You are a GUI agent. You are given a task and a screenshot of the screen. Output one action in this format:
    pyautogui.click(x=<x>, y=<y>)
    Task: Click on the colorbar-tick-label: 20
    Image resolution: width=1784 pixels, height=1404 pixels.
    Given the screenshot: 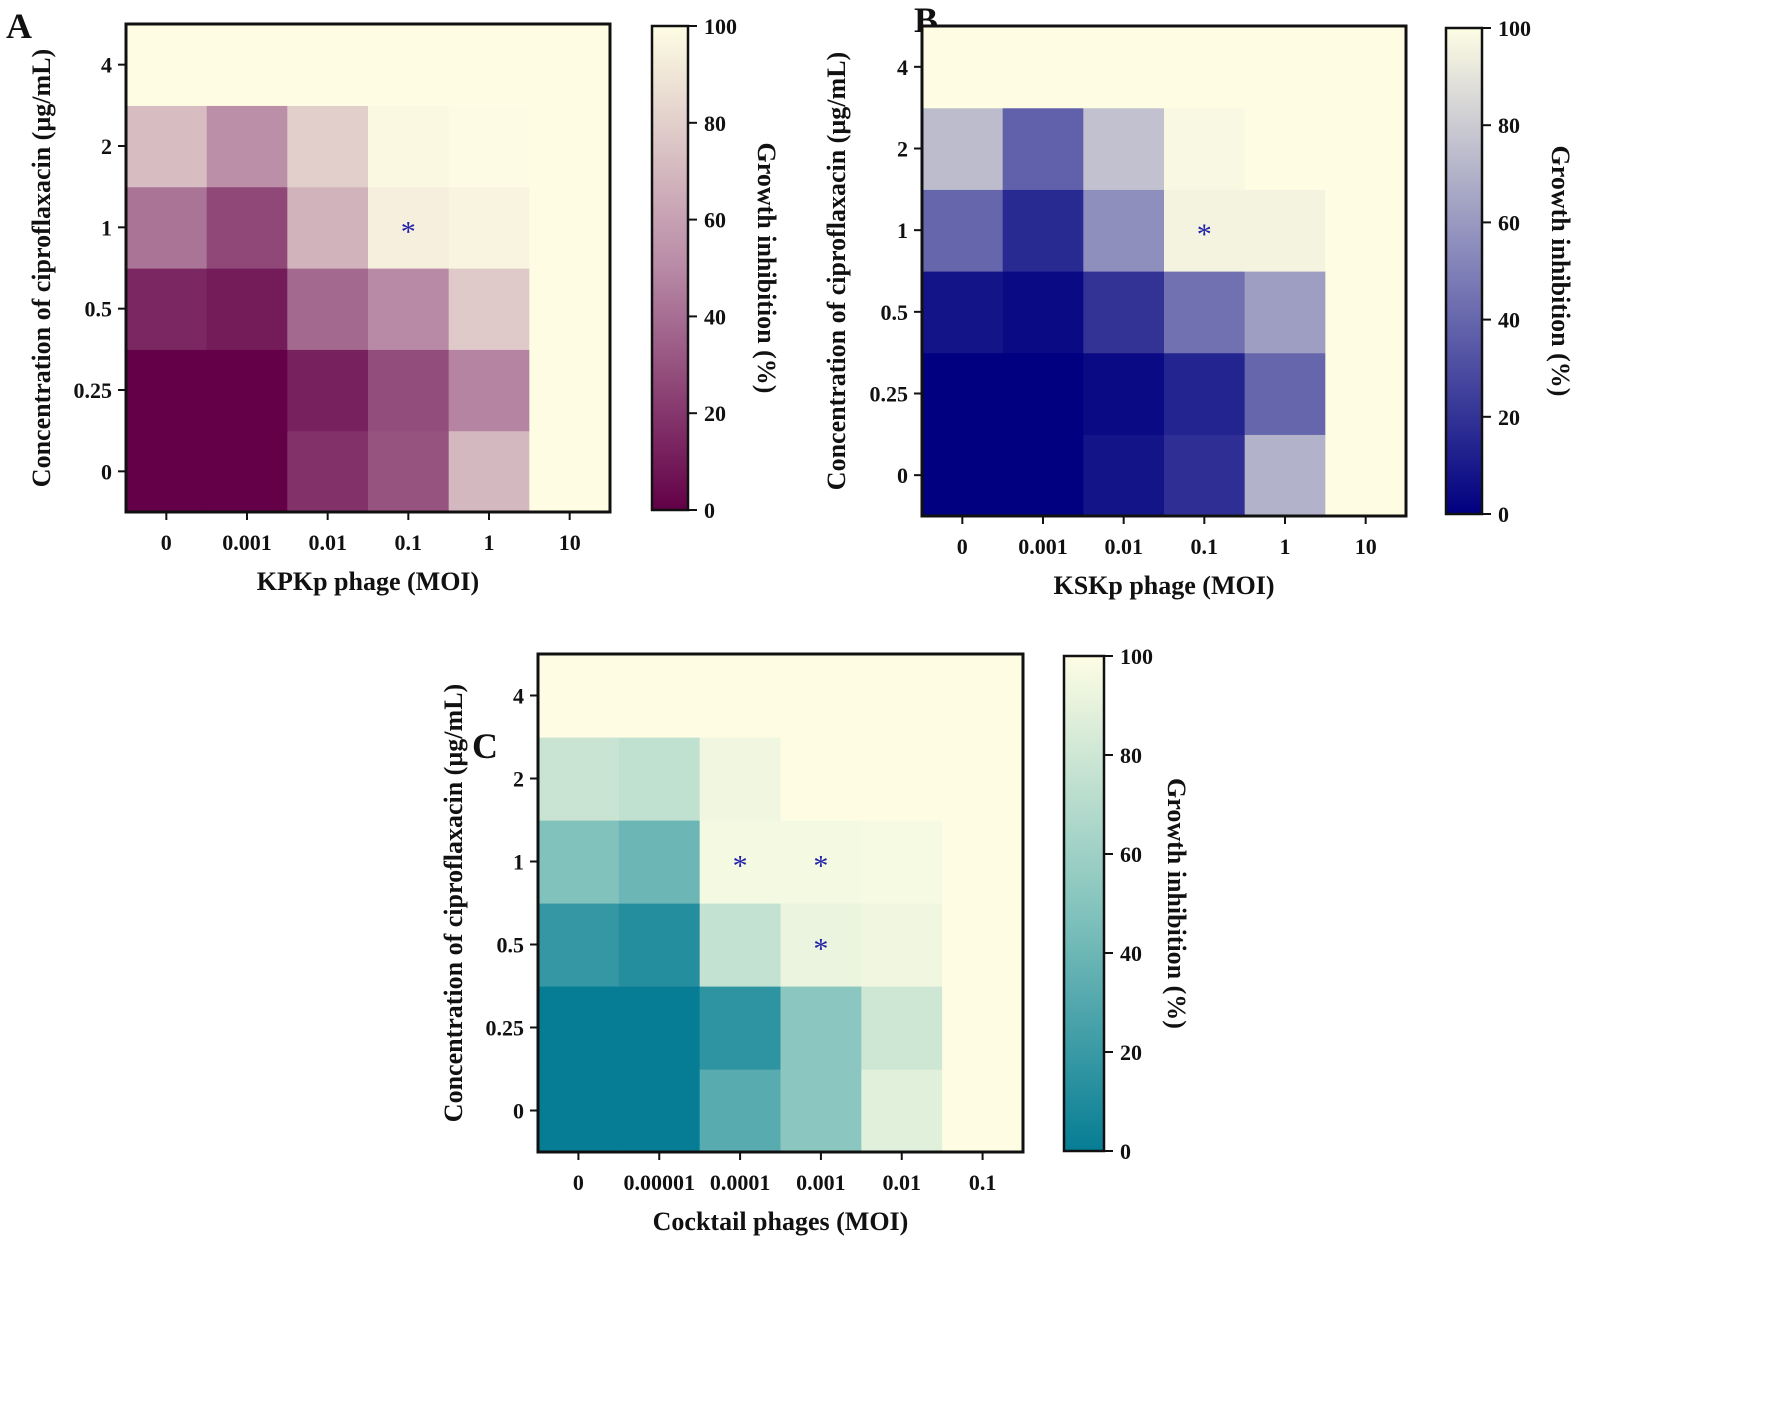 What is the action you would take?
    pyautogui.click(x=1131, y=1052)
    